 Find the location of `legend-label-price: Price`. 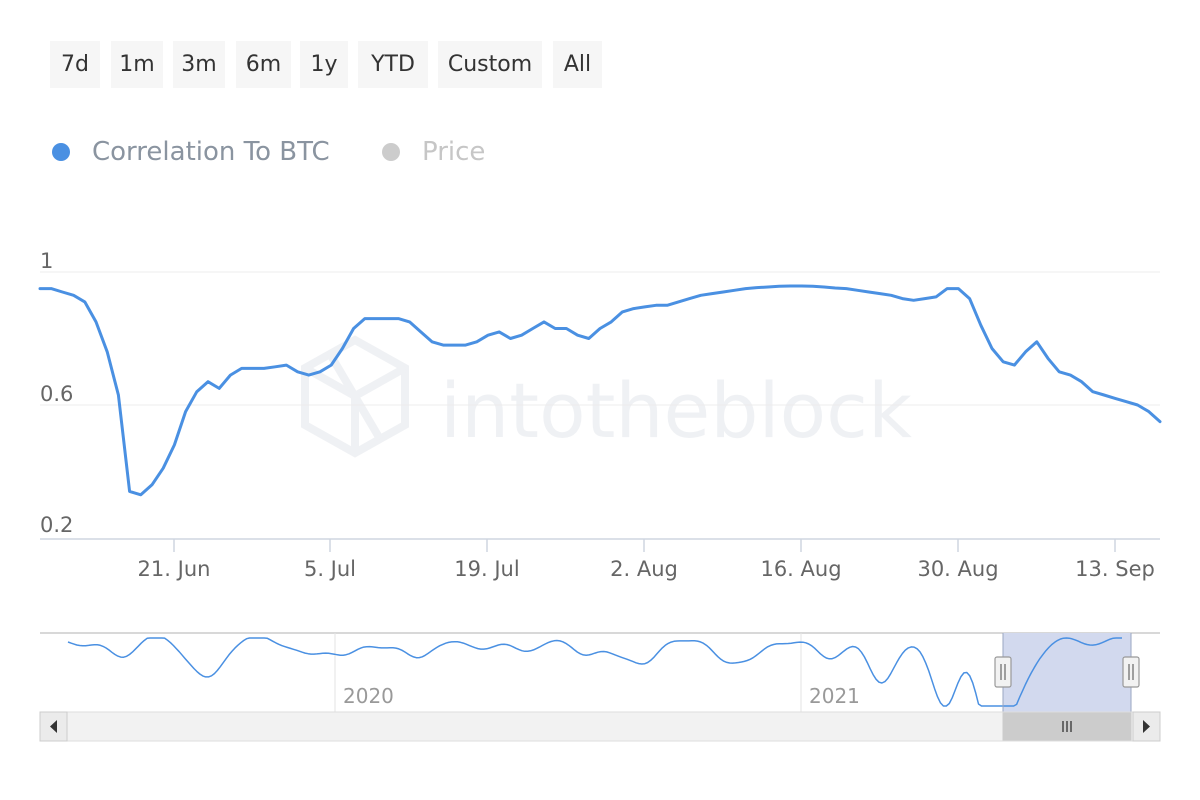

legend-label-price: Price is located at coordinates (454, 152).